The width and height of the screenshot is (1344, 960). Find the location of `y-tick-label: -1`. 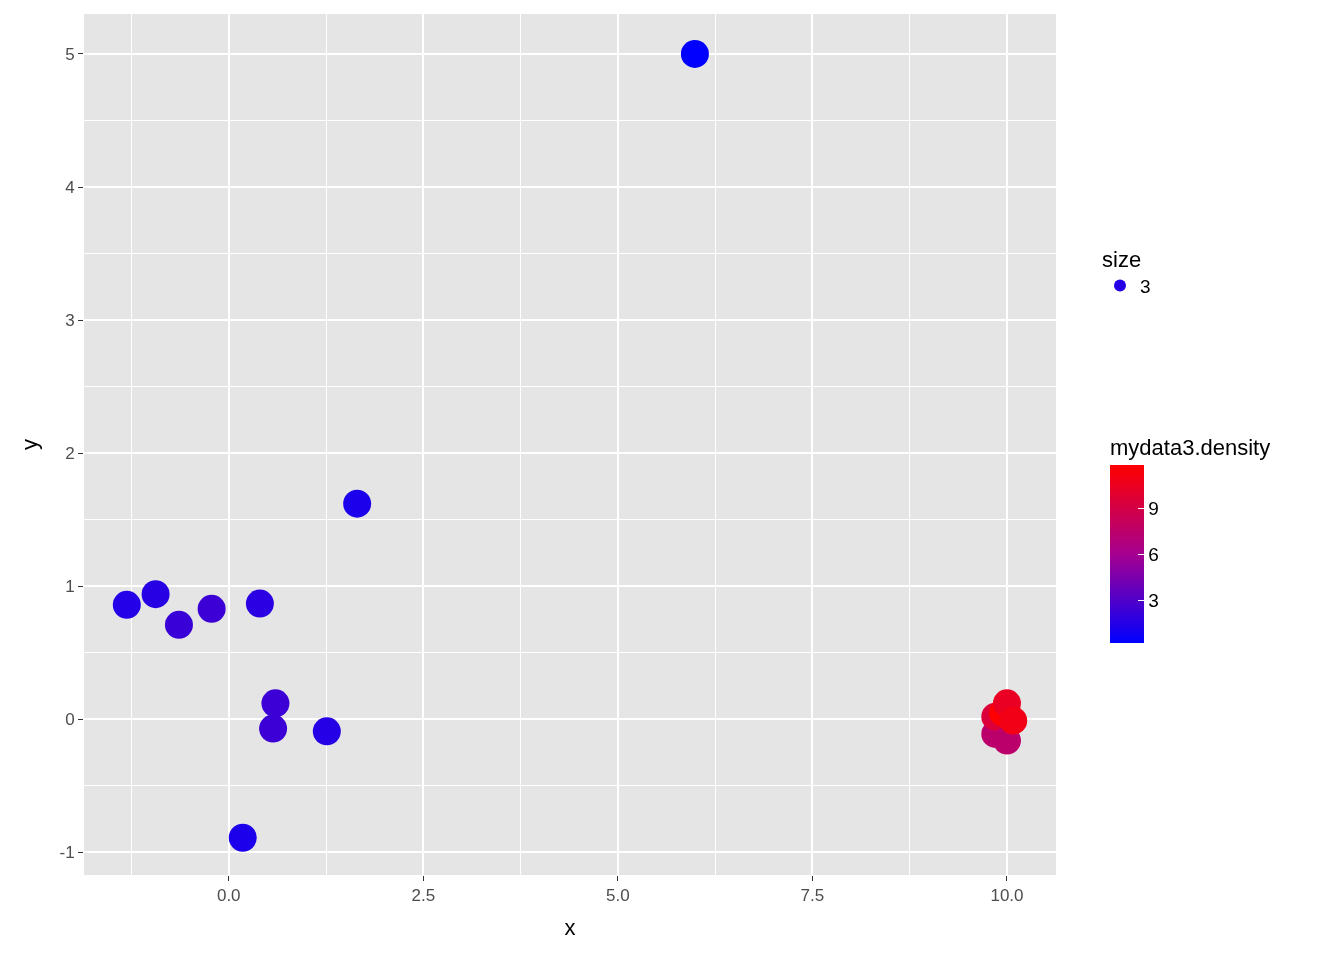

y-tick-label: -1 is located at coordinates (67, 853).